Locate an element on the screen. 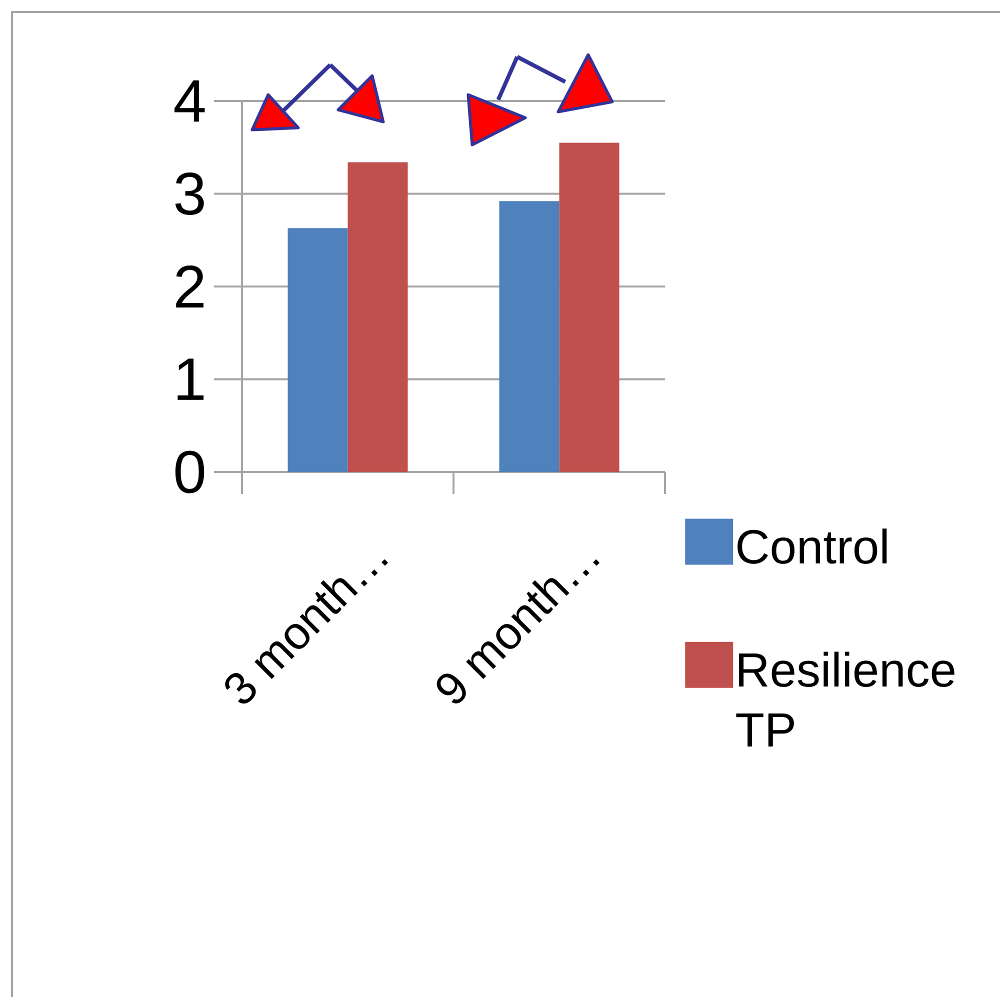 The width and height of the screenshot is (1000, 997). y-tick-label: 4 is located at coordinates (189, 101).